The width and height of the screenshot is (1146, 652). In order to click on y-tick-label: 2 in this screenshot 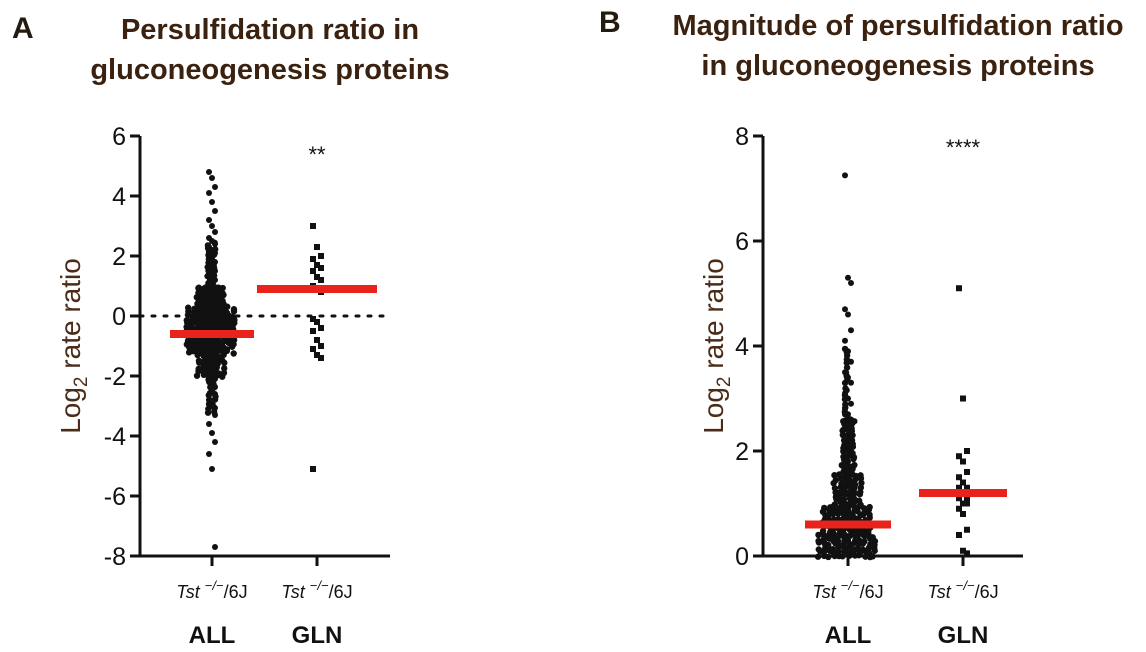, I will do `click(742, 452)`.